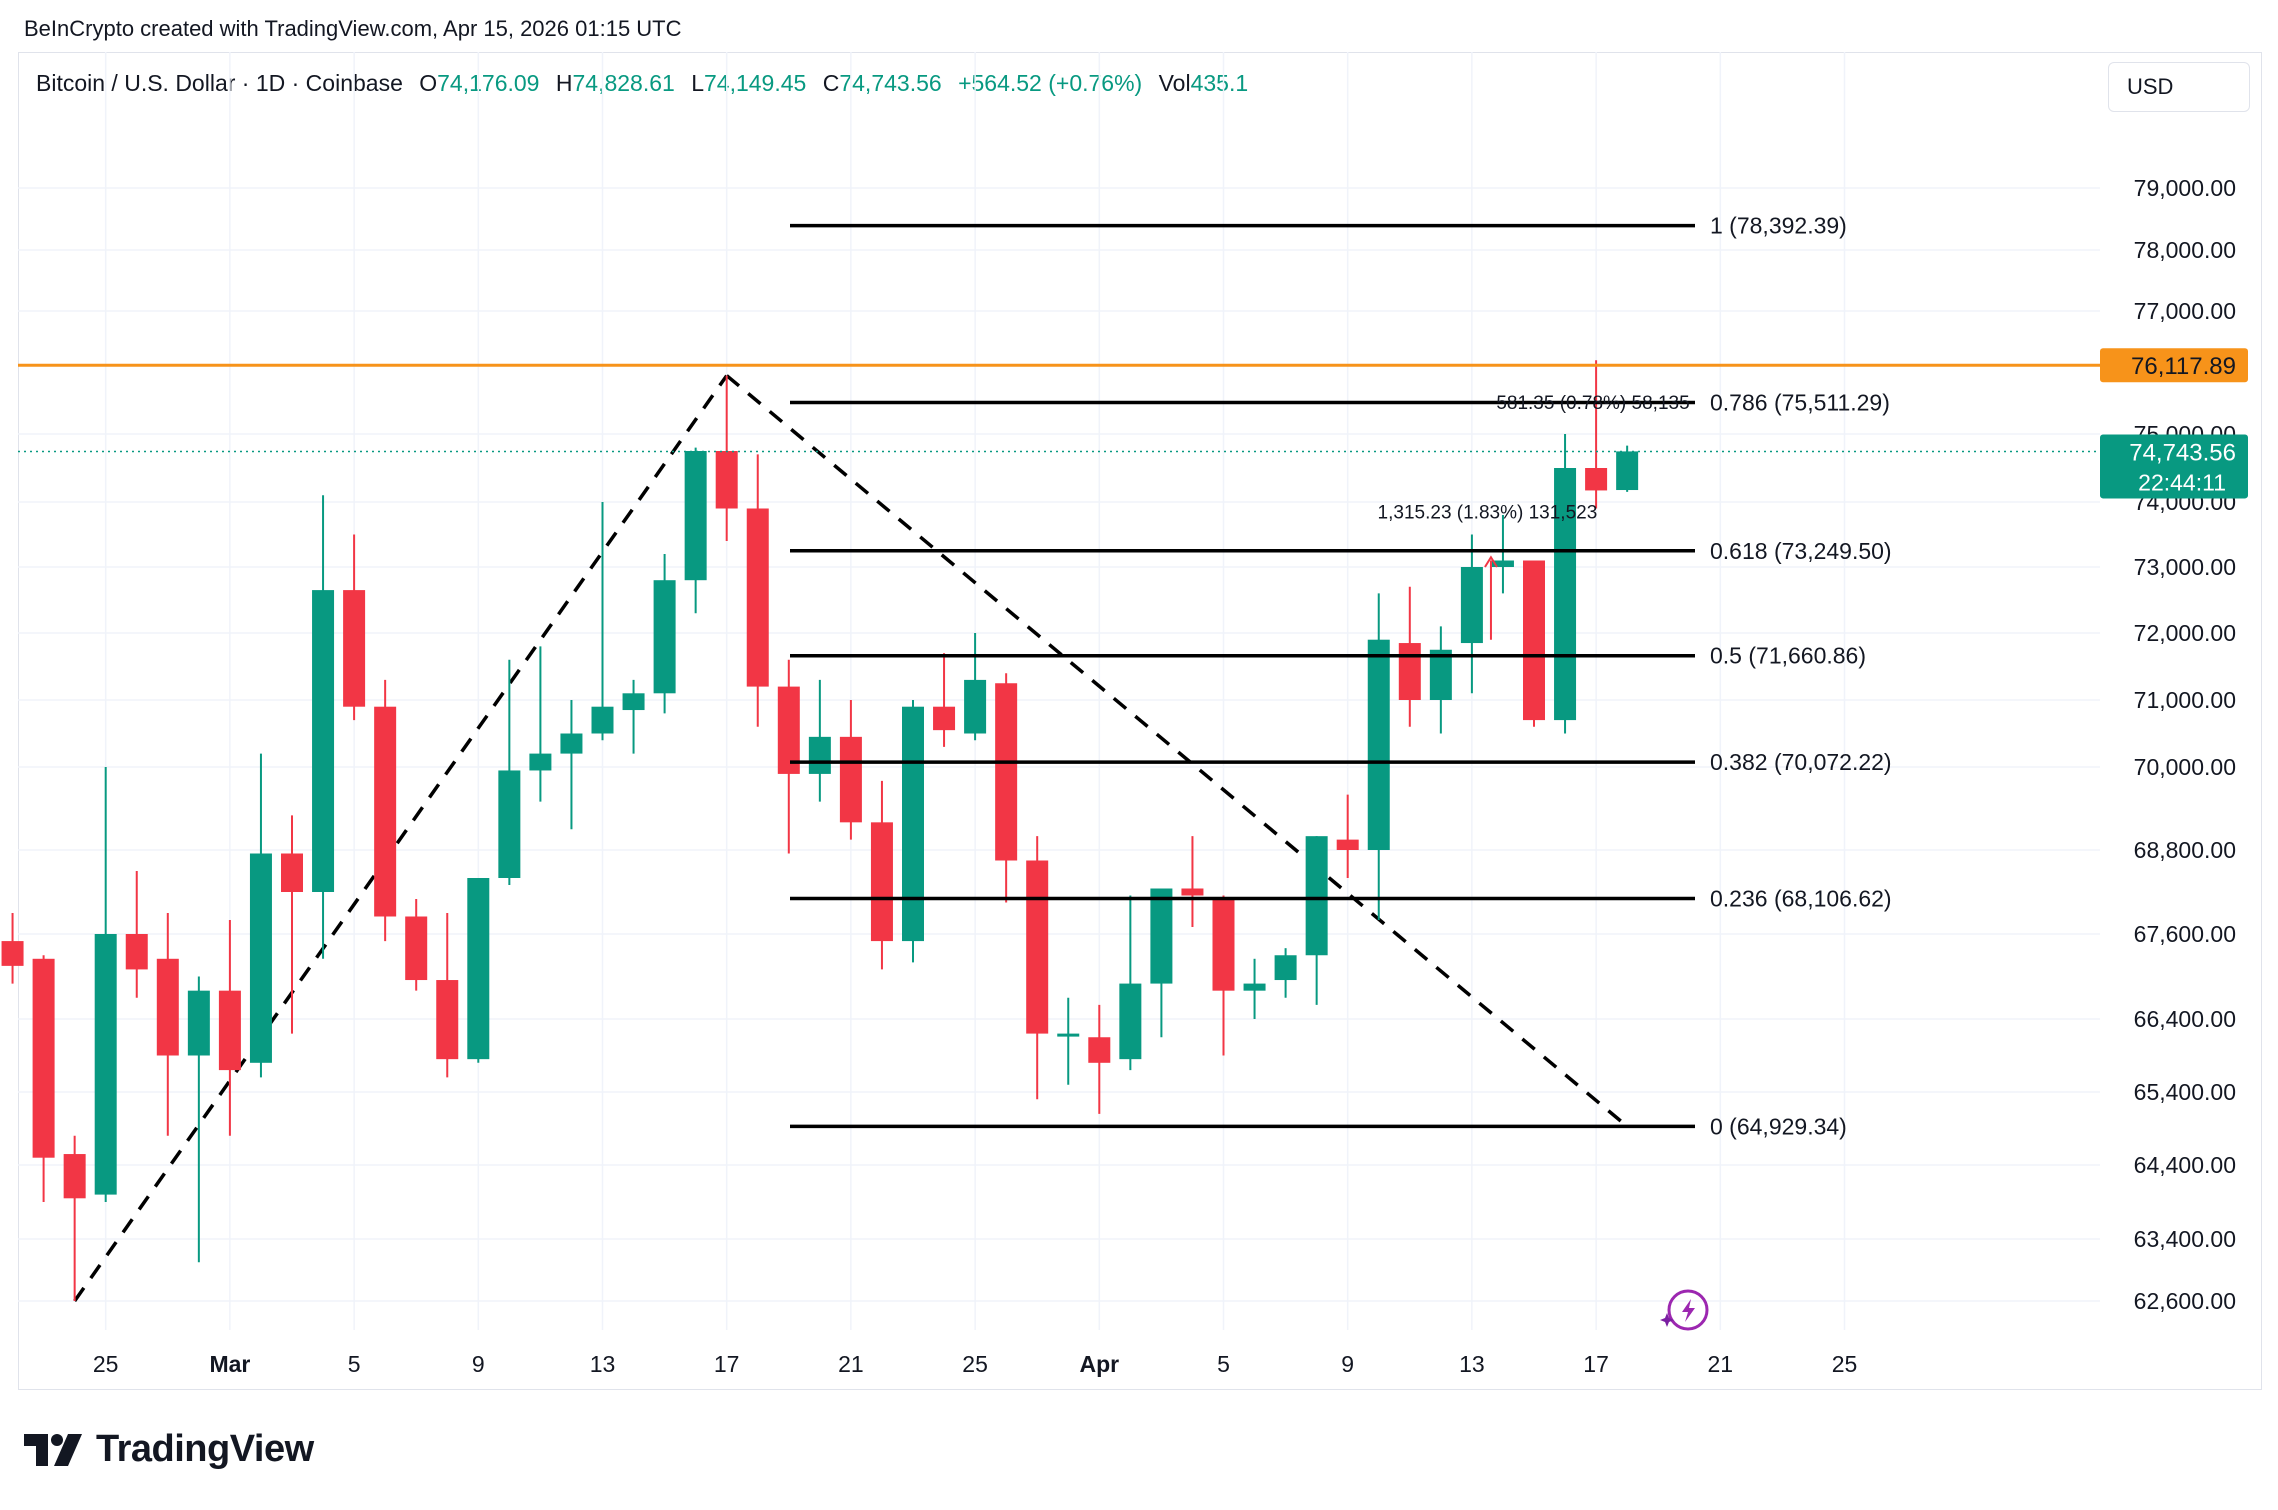 This screenshot has width=2278, height=1510. Describe the element at coordinates (755, 83) in the screenshot. I see `low-value: 74,149.45` at that location.